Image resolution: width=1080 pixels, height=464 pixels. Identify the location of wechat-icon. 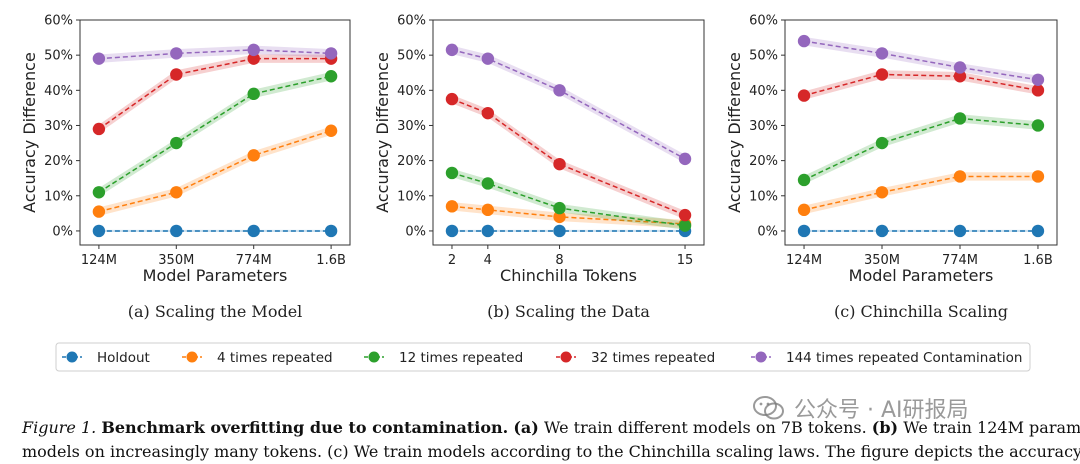
(768, 408).